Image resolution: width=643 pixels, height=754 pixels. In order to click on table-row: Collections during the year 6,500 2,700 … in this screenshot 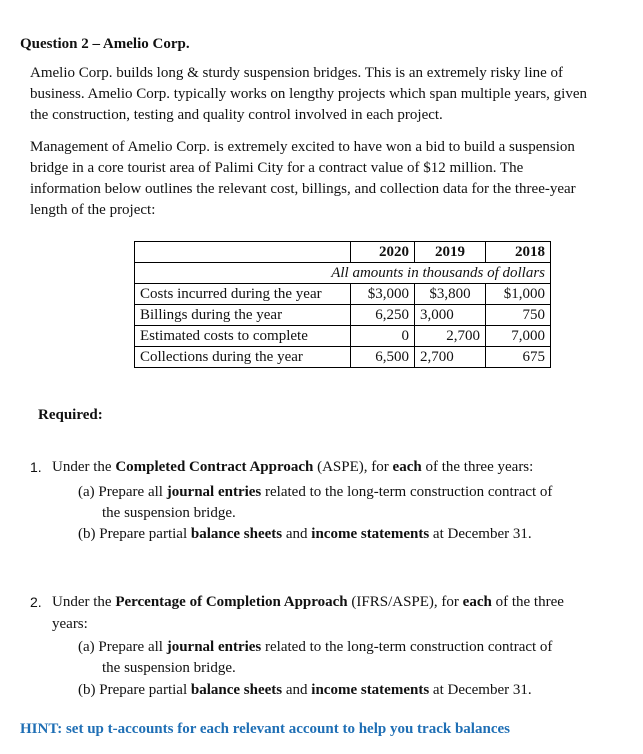, I will do `click(342, 357)`.